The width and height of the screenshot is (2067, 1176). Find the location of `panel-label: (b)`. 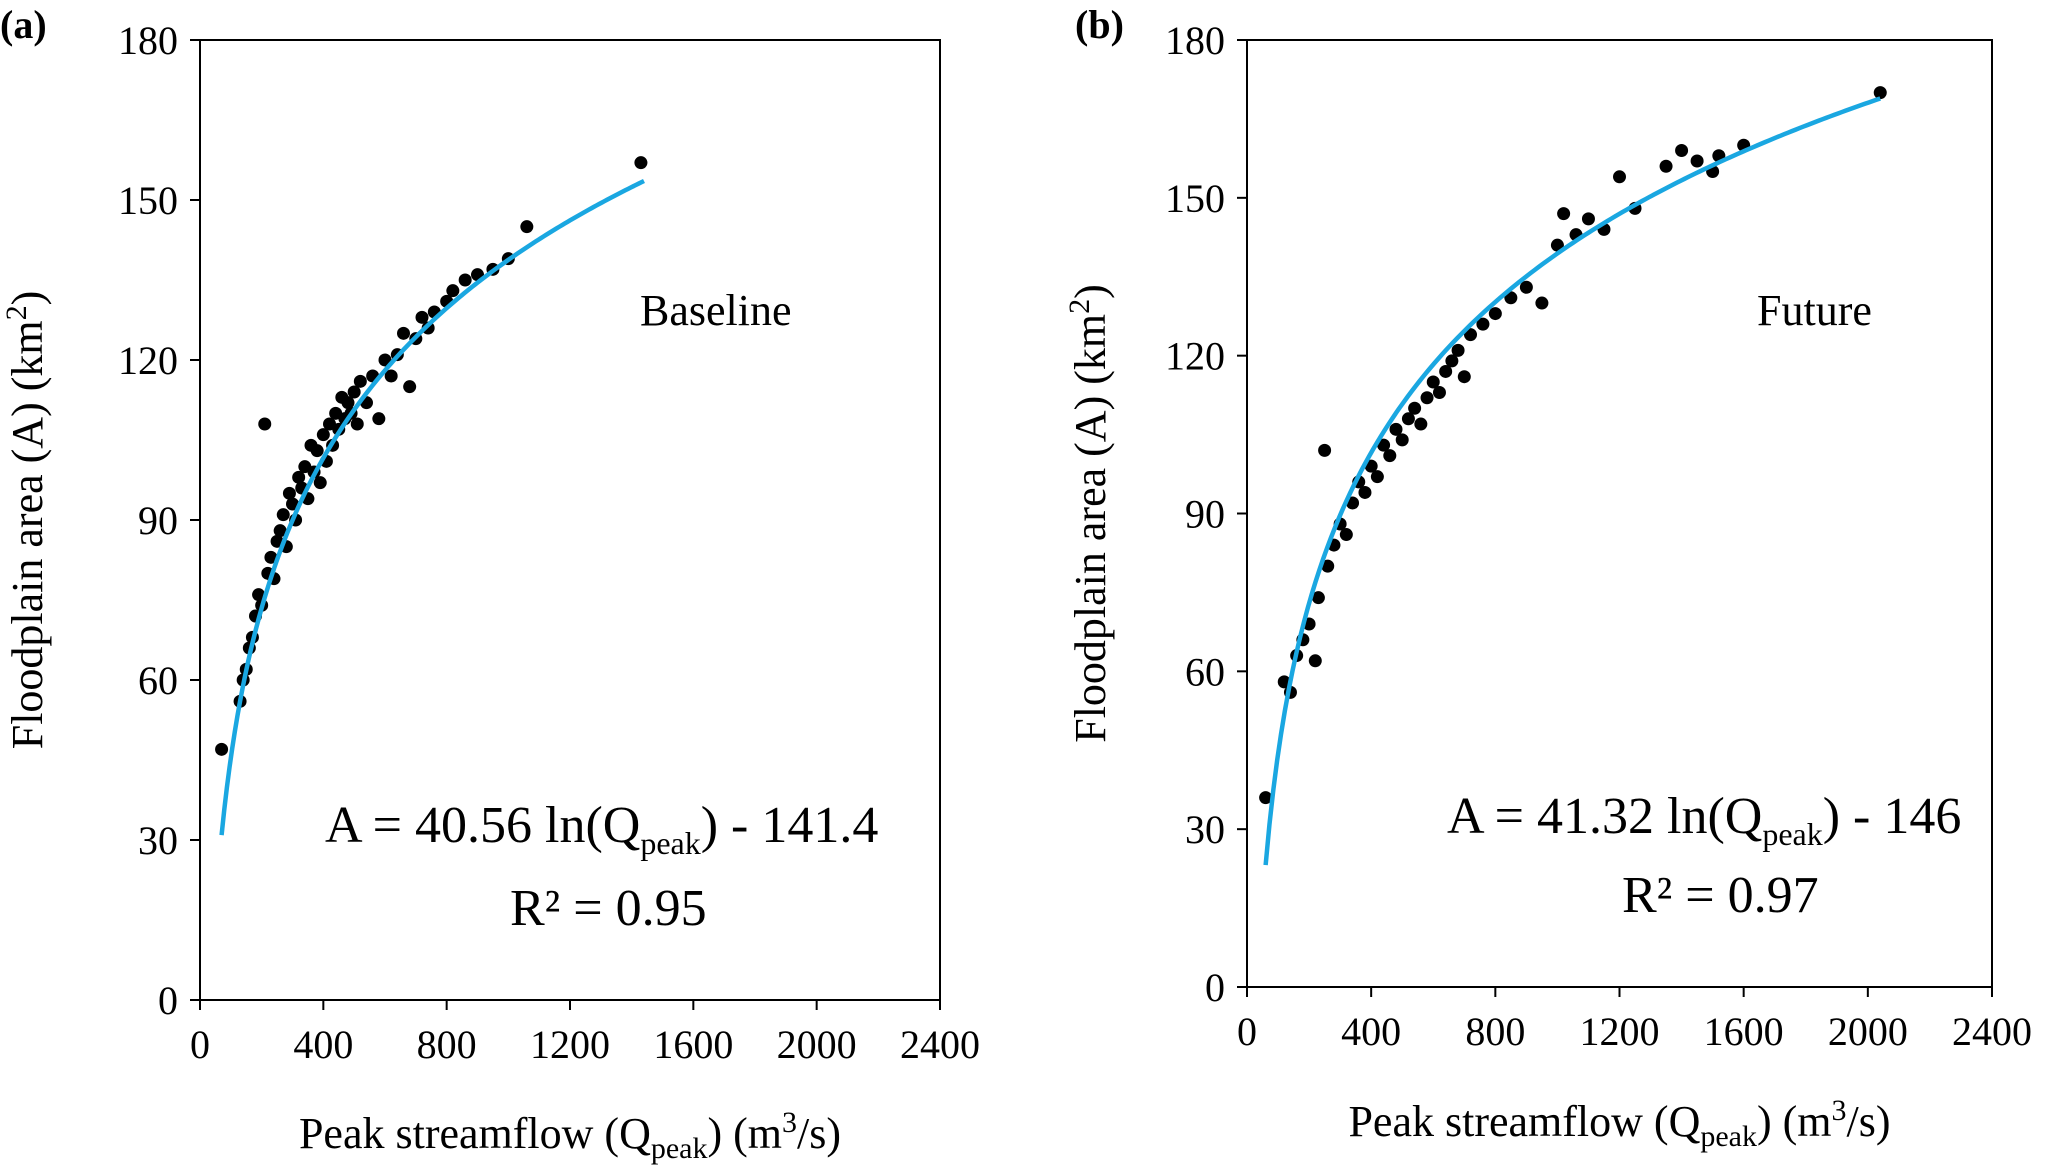

panel-label: (b) is located at coordinates (1099, 24).